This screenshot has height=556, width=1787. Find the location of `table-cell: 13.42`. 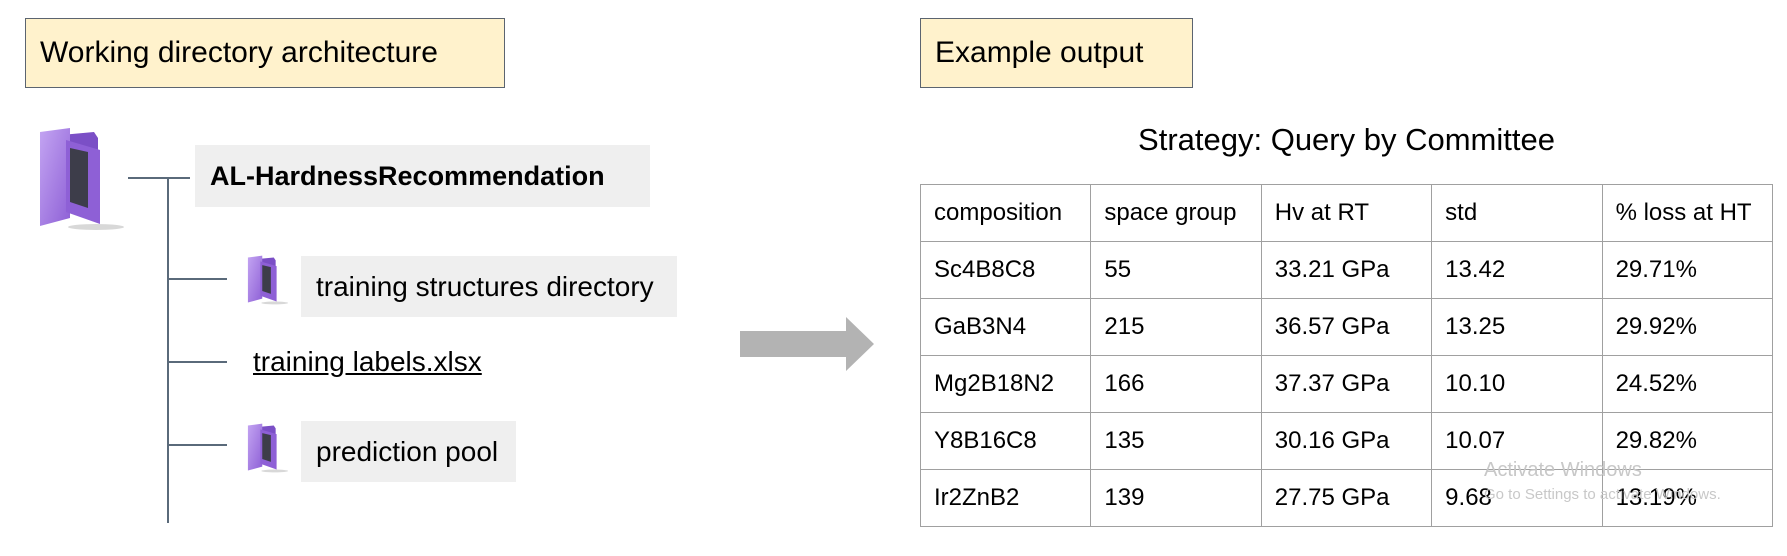

table-cell: 13.42 is located at coordinates (1517, 270).